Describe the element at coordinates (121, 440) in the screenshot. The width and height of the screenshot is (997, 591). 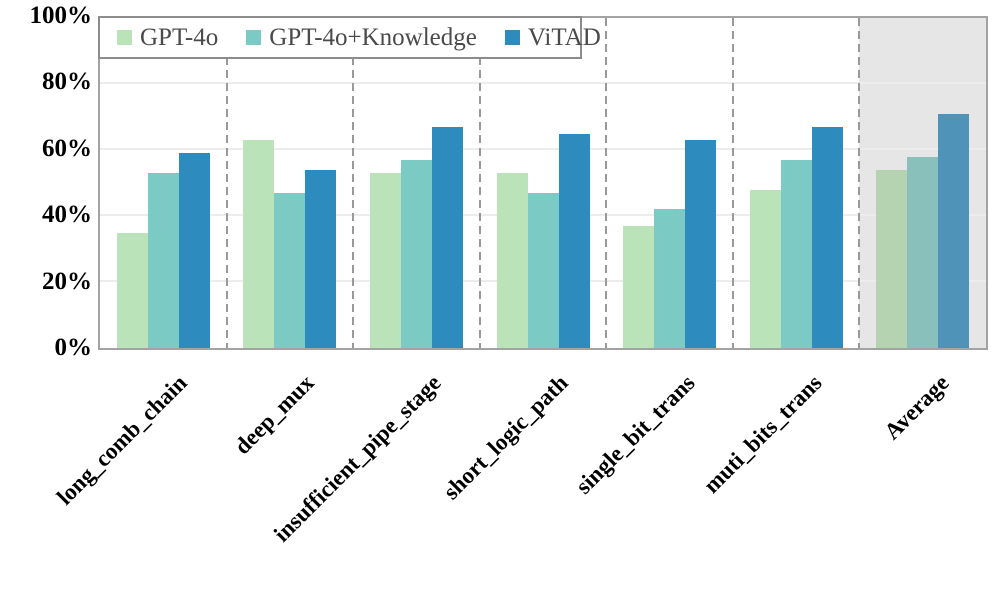
I see `x-axis-category-label: long_comb_chain` at that location.